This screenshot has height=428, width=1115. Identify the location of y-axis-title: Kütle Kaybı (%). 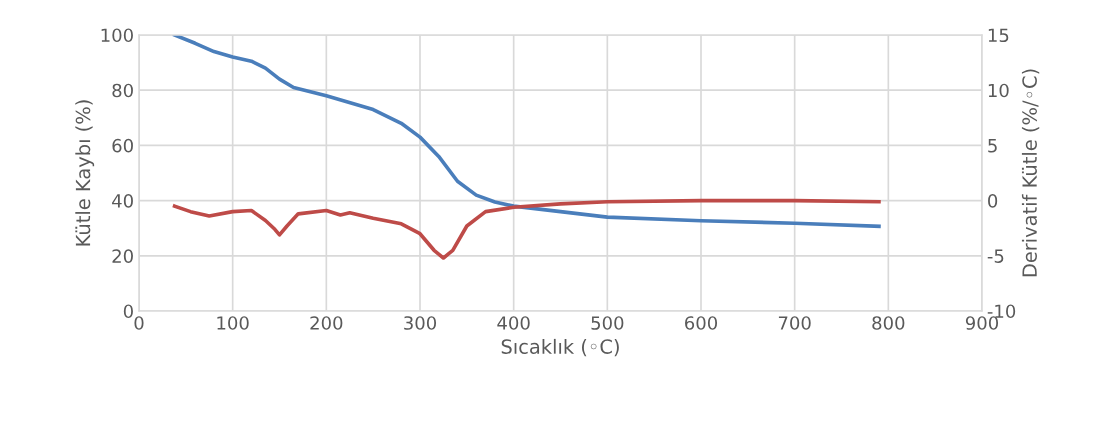
(85, 173).